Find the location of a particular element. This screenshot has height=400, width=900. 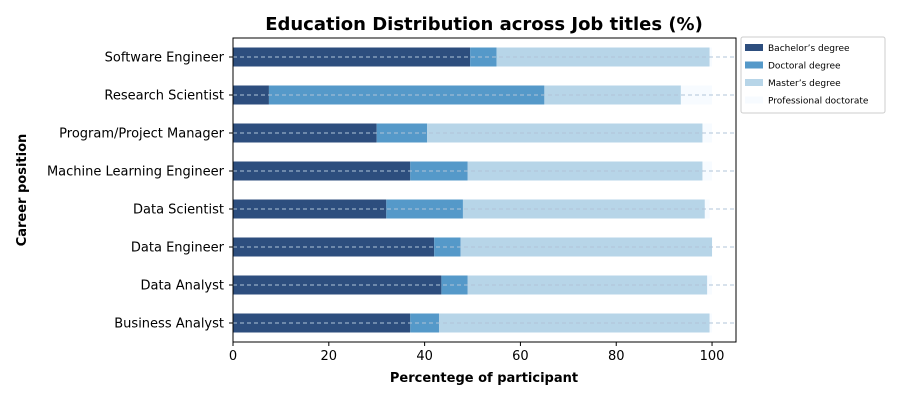

legend-label: Doctoral degree is located at coordinates (804, 67).